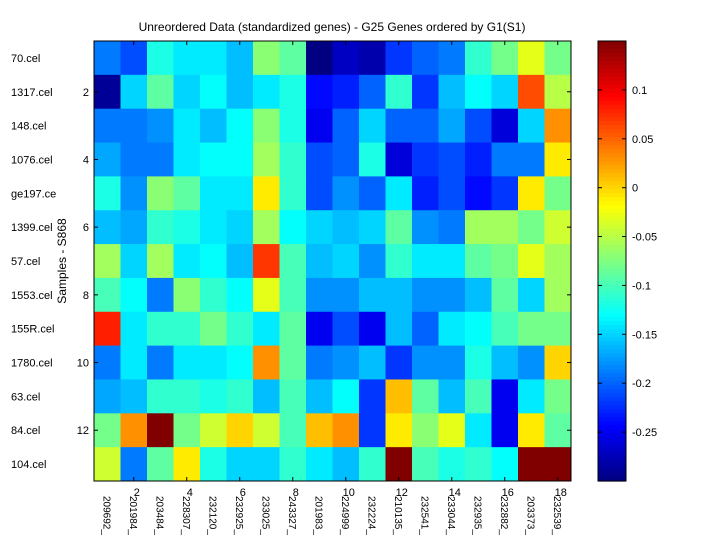 The width and height of the screenshot is (720, 540). I want to click on column-label: 233044_, so click(450, 515).